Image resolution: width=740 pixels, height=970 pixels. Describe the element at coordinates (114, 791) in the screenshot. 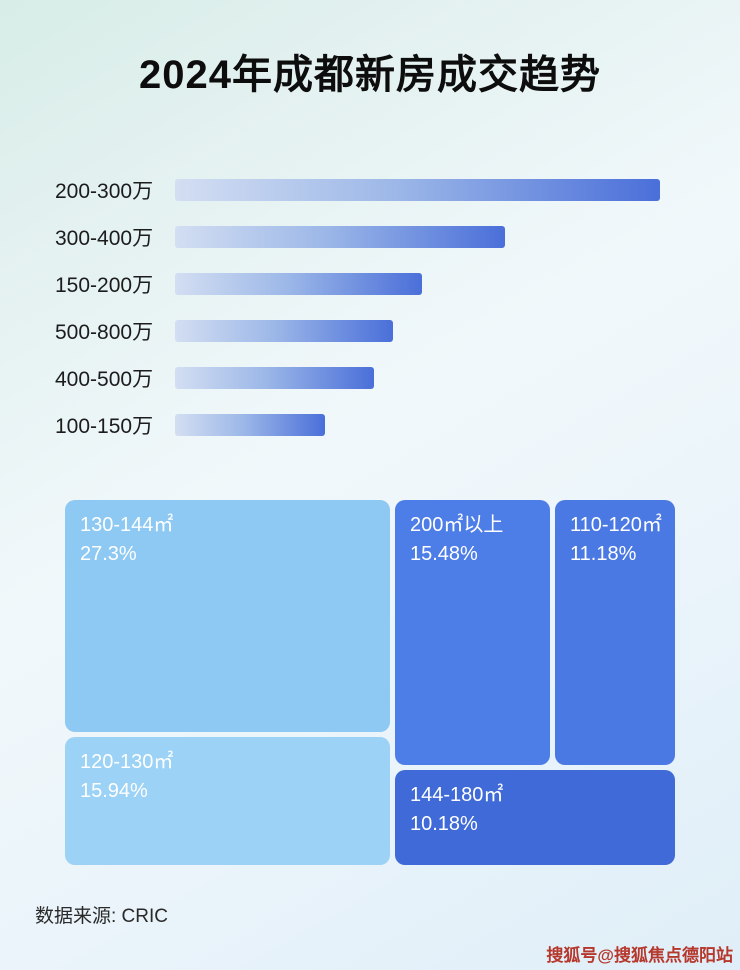

I see `treemap-block-percent: 15.94%` at that location.